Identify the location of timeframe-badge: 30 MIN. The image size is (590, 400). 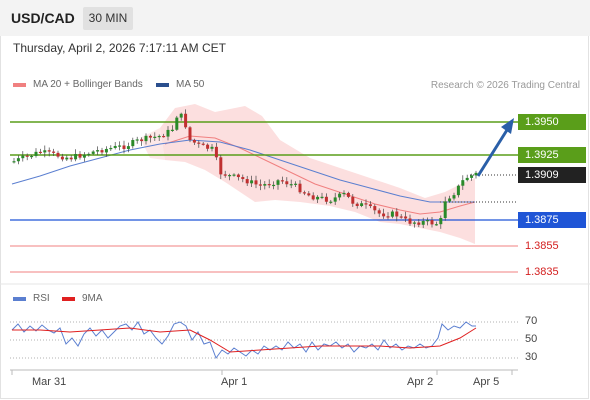
(108, 18).